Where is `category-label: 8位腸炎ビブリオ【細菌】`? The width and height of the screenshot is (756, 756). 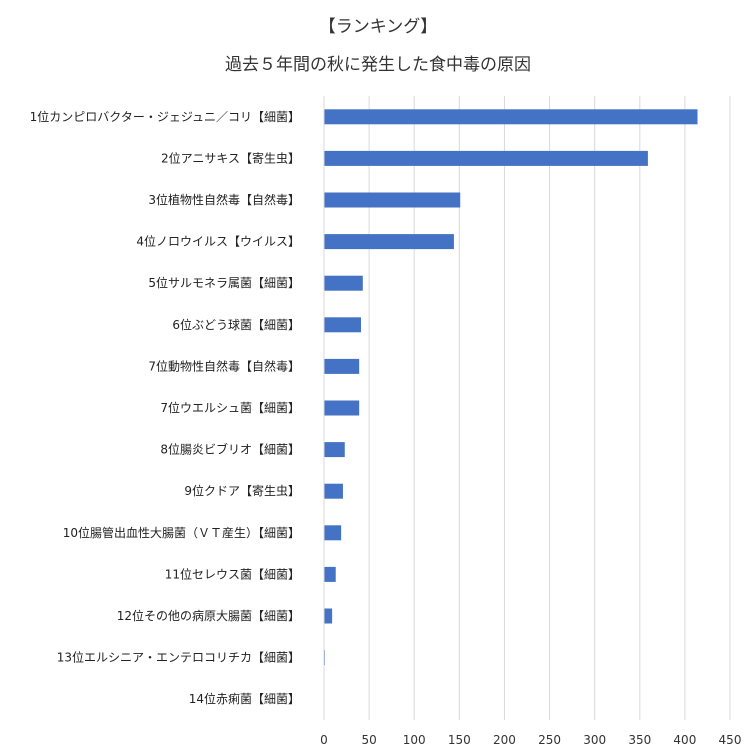
category-label: 8位腸炎ビブリオ【細菌】 is located at coordinates (230, 449).